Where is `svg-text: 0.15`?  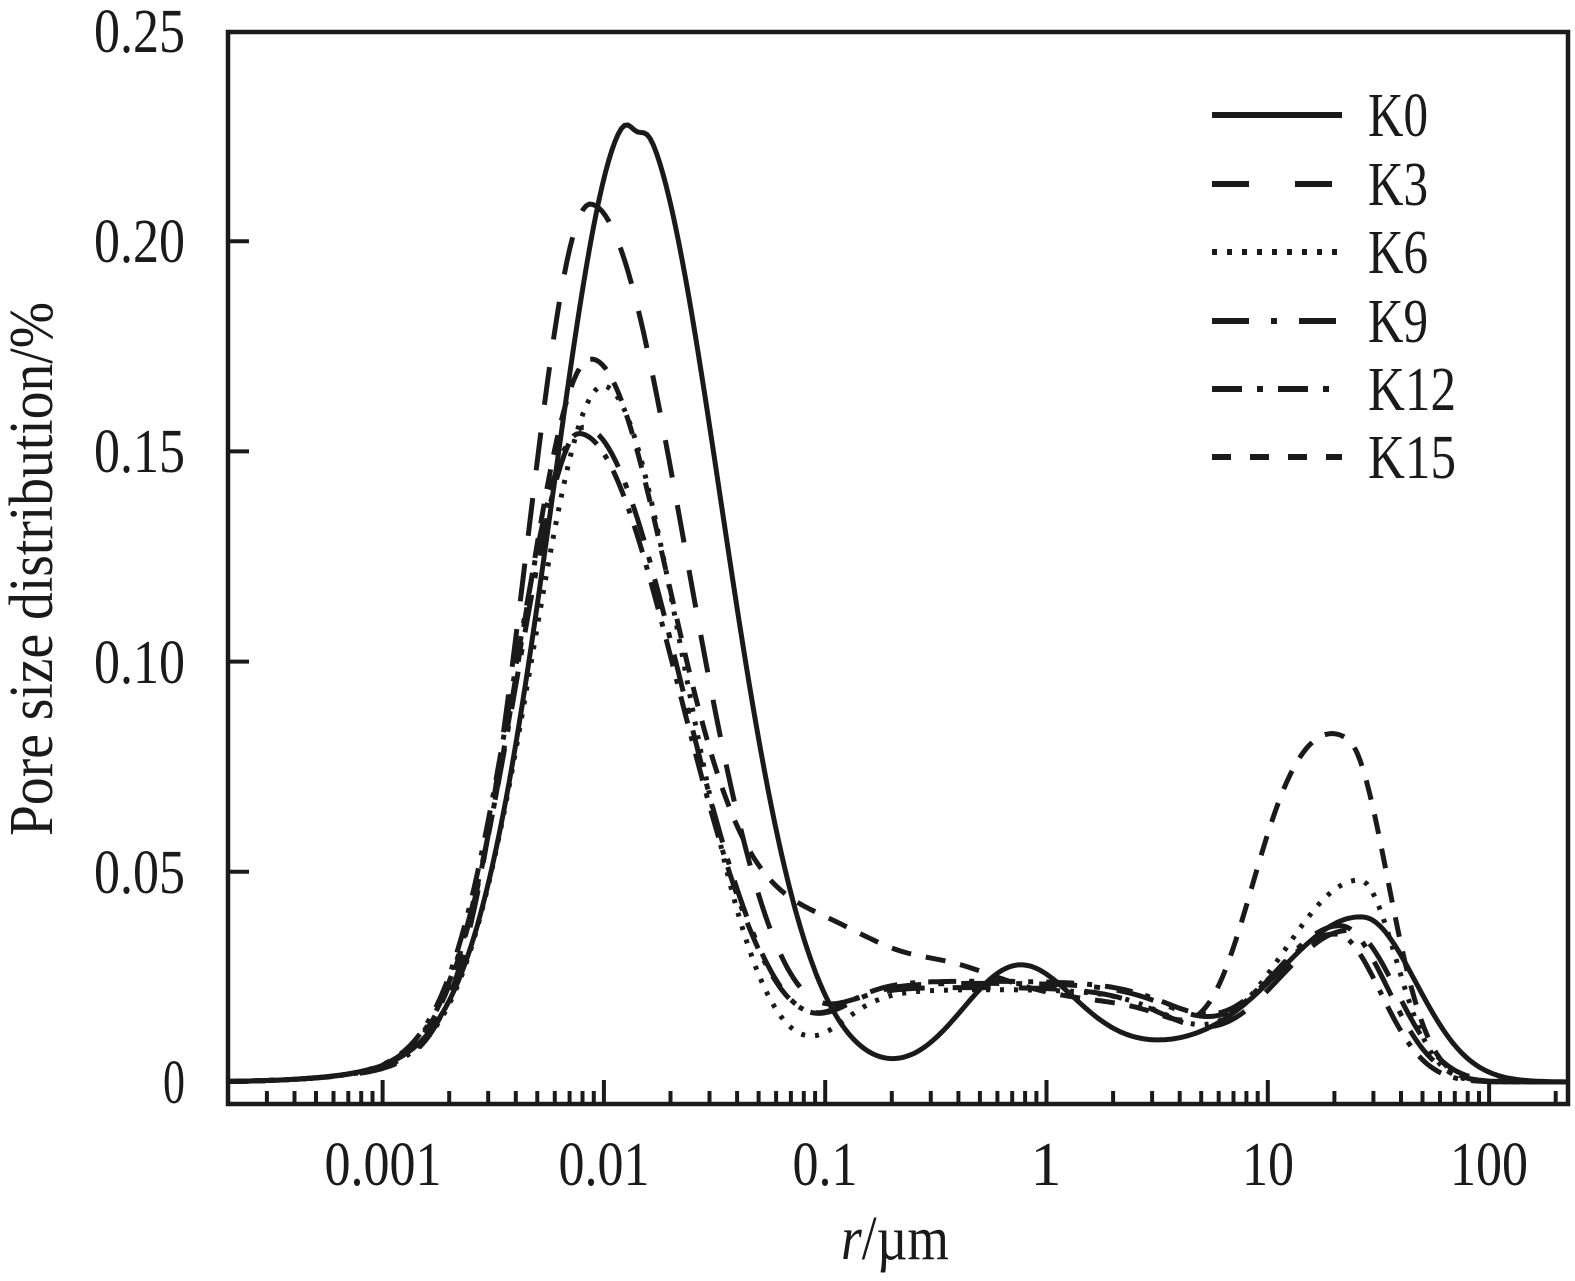 svg-text: 0.15 is located at coordinates (139, 452).